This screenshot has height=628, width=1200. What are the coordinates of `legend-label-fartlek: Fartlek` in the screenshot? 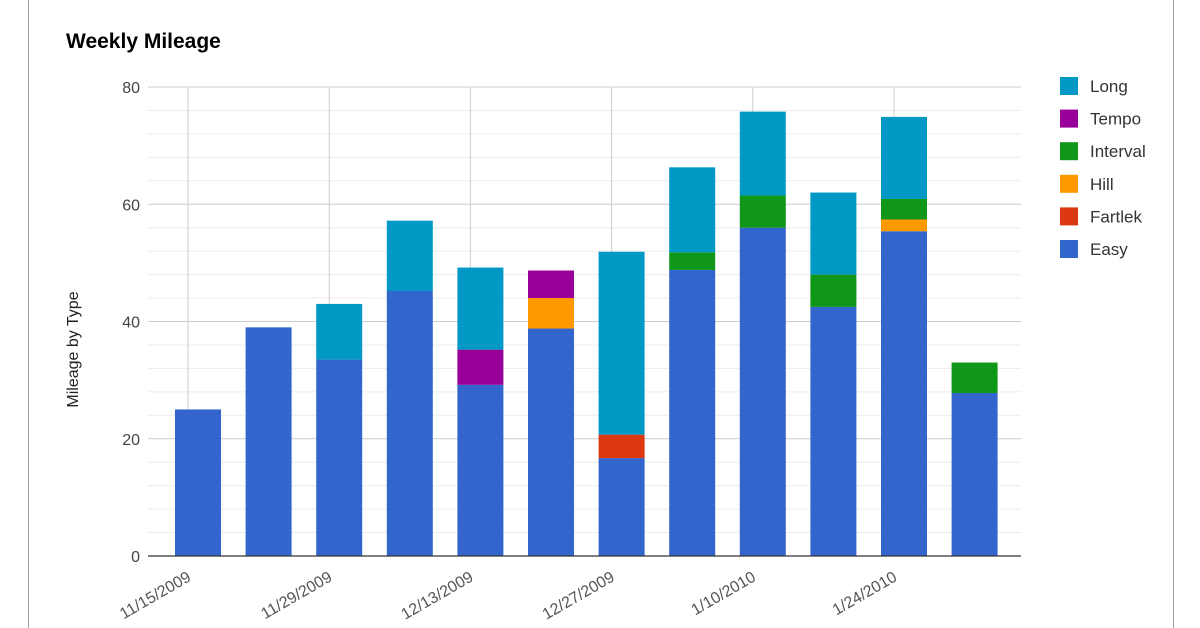 It's located at (1116, 216).